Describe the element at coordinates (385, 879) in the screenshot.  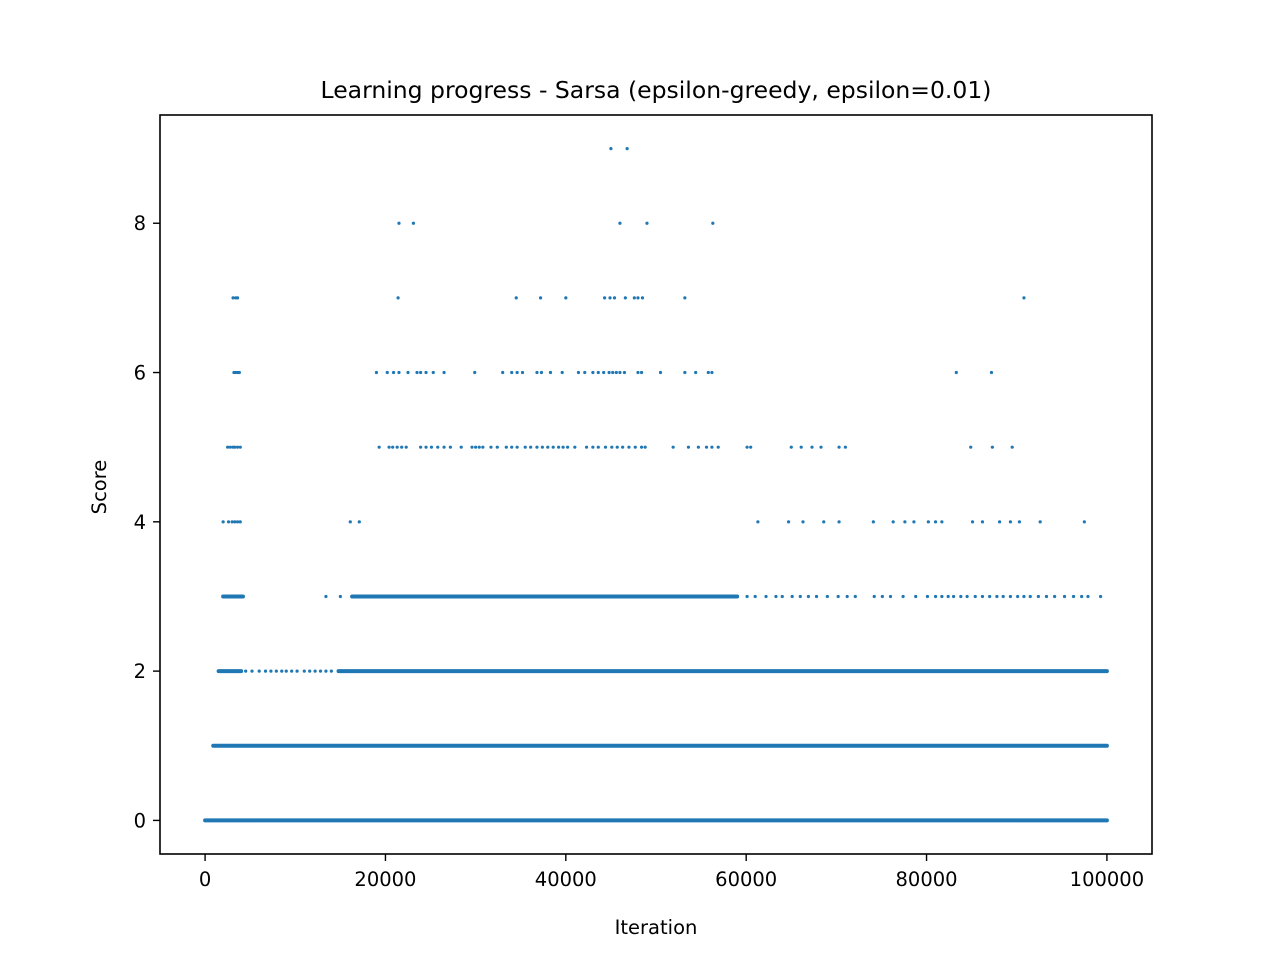
I see `x-tick-label: 20000` at that location.